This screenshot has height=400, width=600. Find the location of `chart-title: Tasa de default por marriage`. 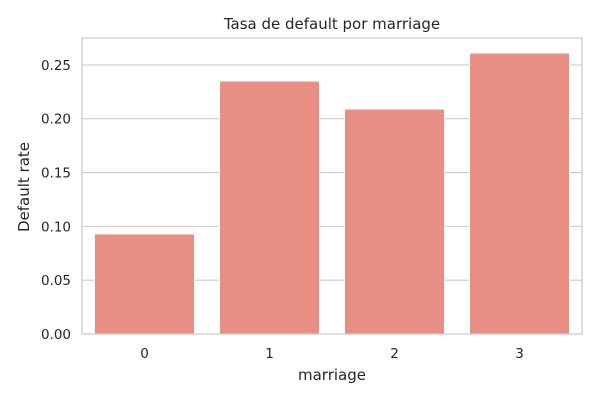

chart-title: Tasa de default por marriage is located at coordinates (331, 24).